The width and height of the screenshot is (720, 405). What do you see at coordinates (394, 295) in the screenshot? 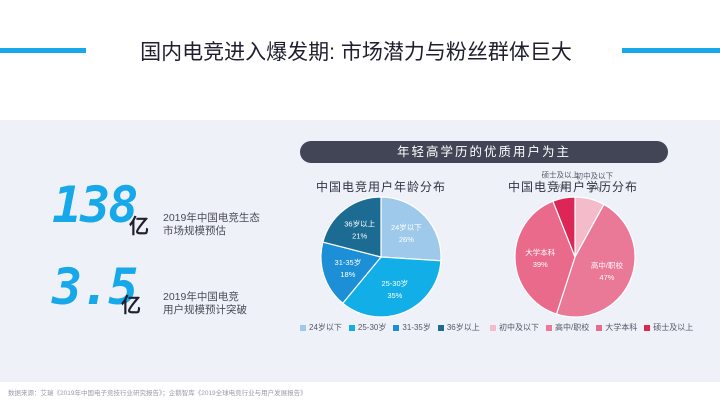
I see `age-pie-value-label-1: 35%` at bounding box center [394, 295].